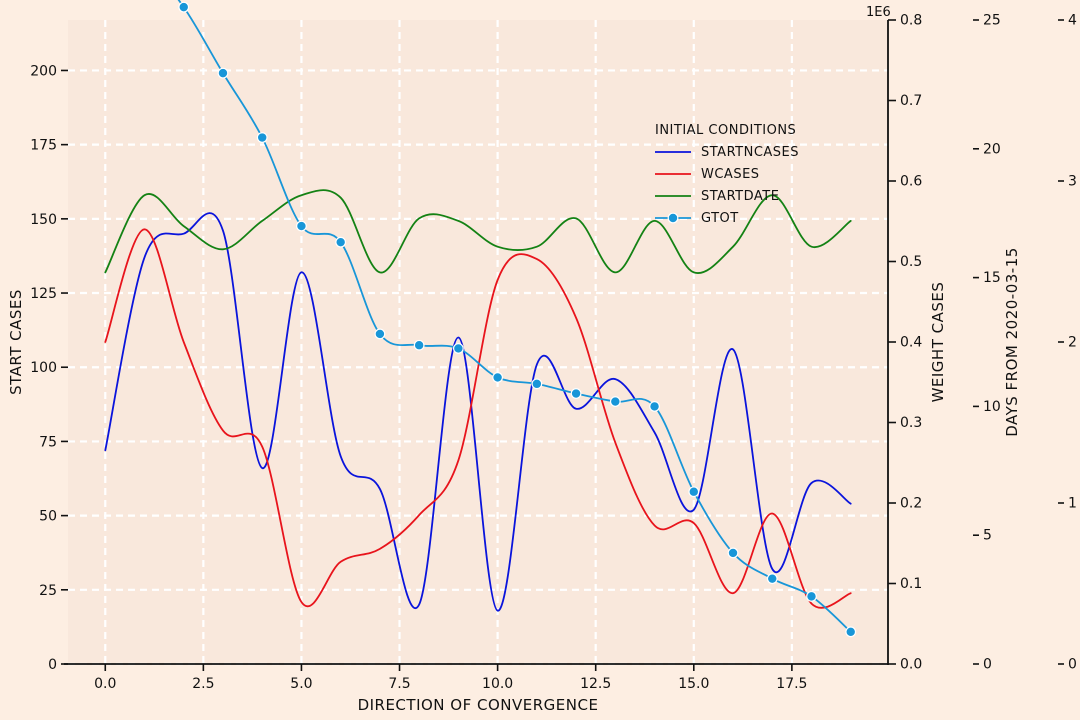 The image size is (1080, 720). What do you see at coordinates (43, 220) in the screenshot?
I see `y-tick-label-left: 150` at bounding box center [43, 220].